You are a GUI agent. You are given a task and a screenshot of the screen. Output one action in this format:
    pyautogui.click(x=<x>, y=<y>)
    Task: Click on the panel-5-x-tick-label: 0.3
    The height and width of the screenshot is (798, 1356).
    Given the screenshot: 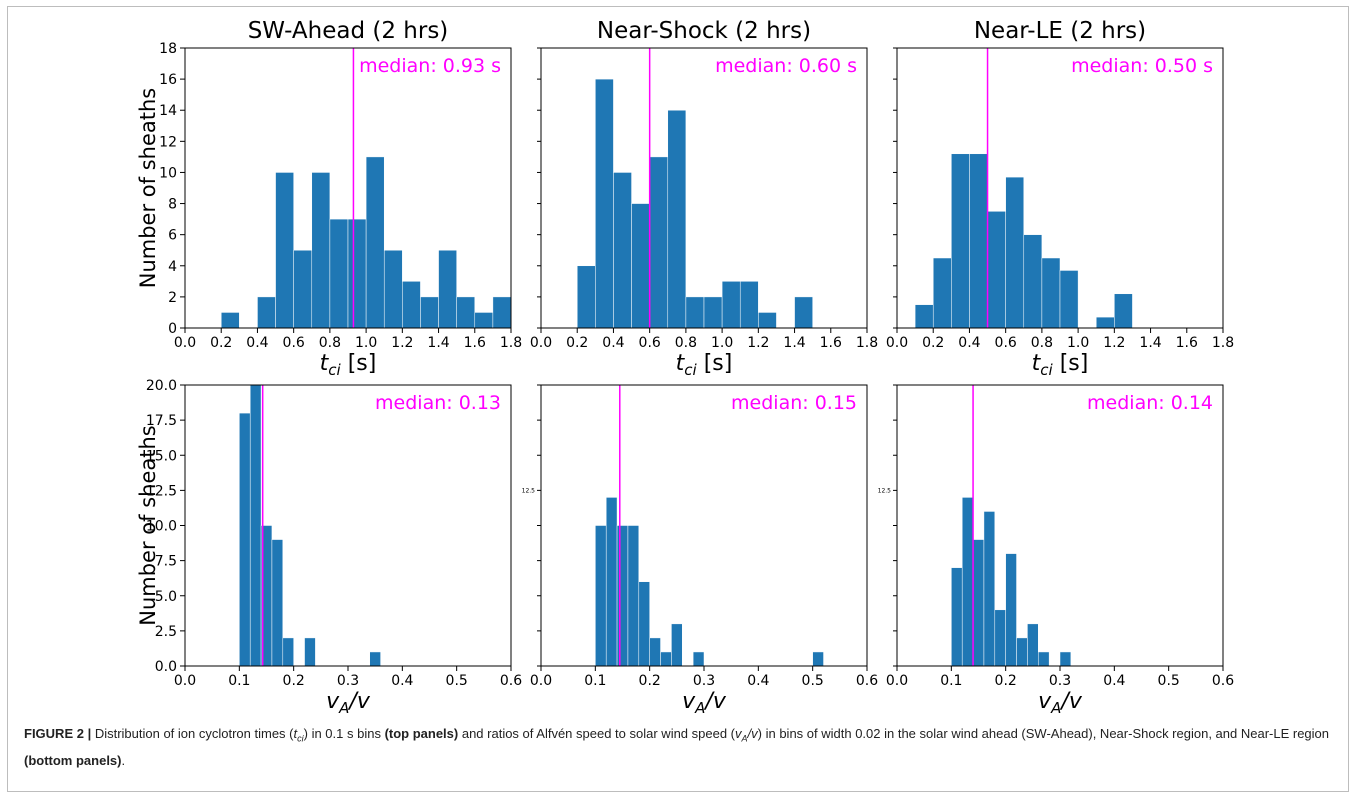 What is the action you would take?
    pyautogui.click(x=704, y=681)
    